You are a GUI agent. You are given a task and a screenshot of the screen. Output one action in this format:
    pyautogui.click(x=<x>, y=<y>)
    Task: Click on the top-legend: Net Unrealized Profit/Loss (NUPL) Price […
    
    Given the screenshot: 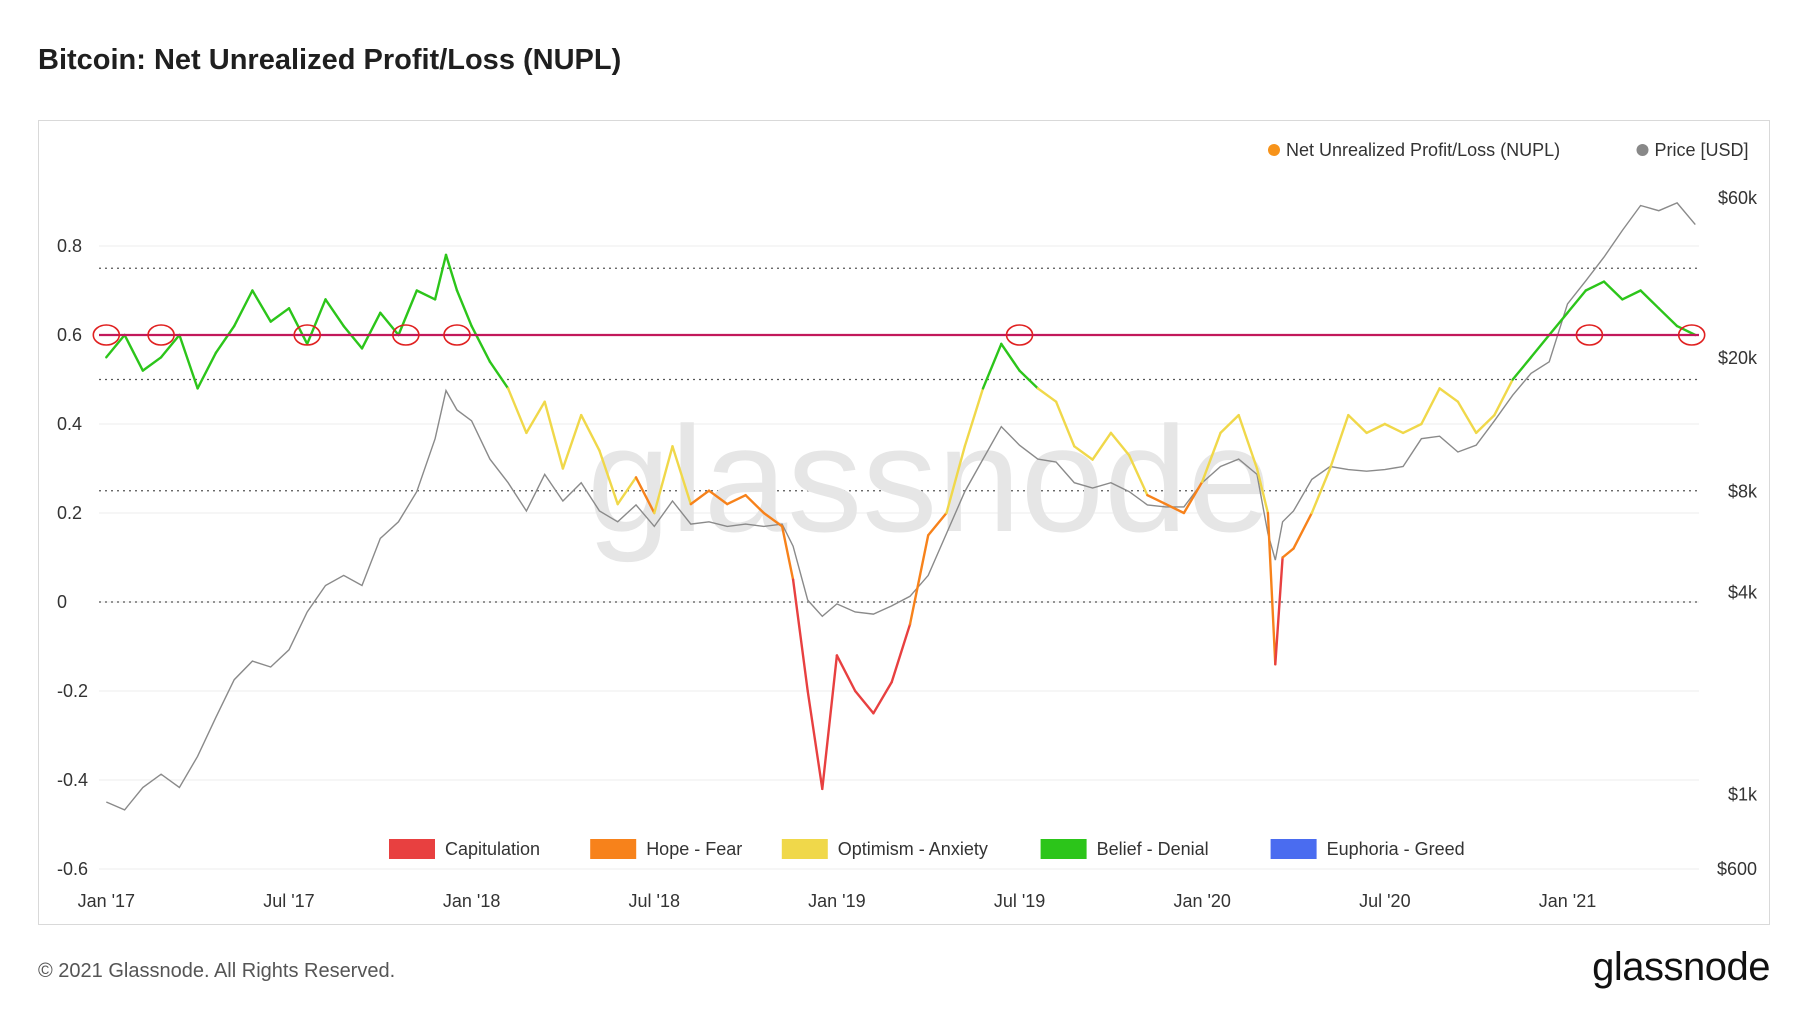 What is the action you would take?
    pyautogui.click(x=1508, y=150)
    